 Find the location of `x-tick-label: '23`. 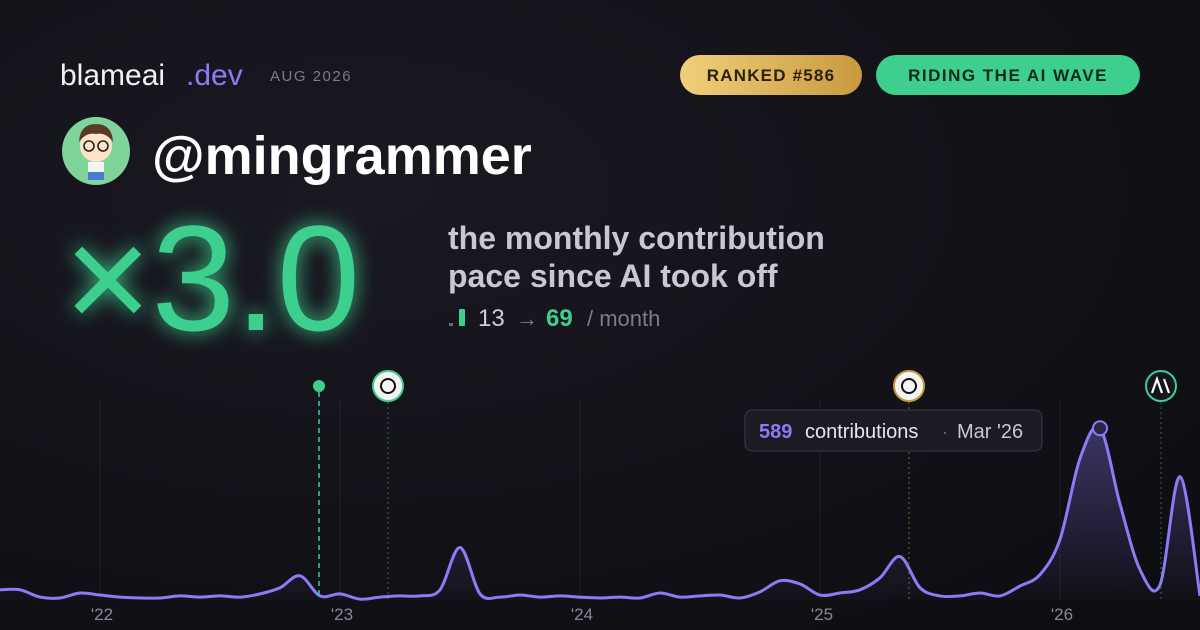

x-tick-label: '23 is located at coordinates (342, 614).